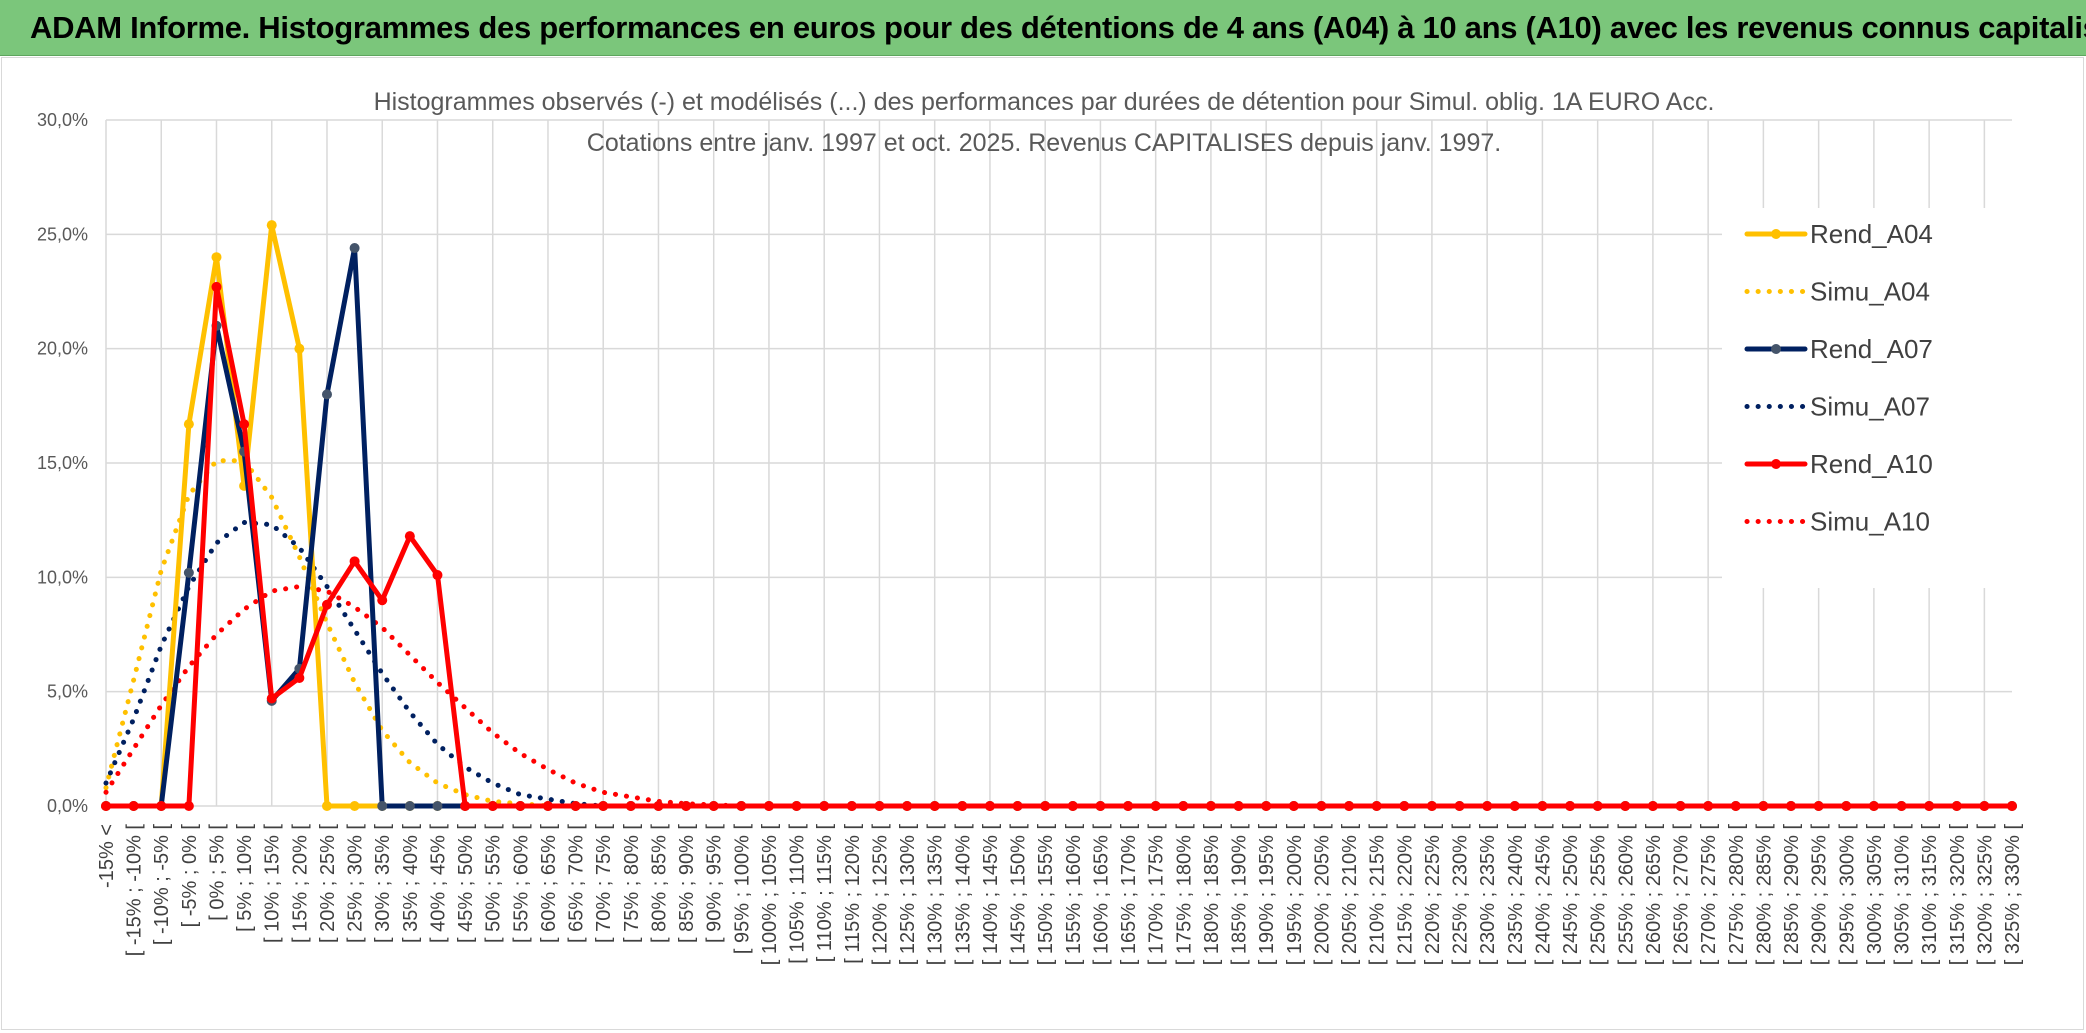  What do you see at coordinates (604, 883) in the screenshot?
I see `x-tick-label: [ 70% ; 75% [` at bounding box center [604, 883].